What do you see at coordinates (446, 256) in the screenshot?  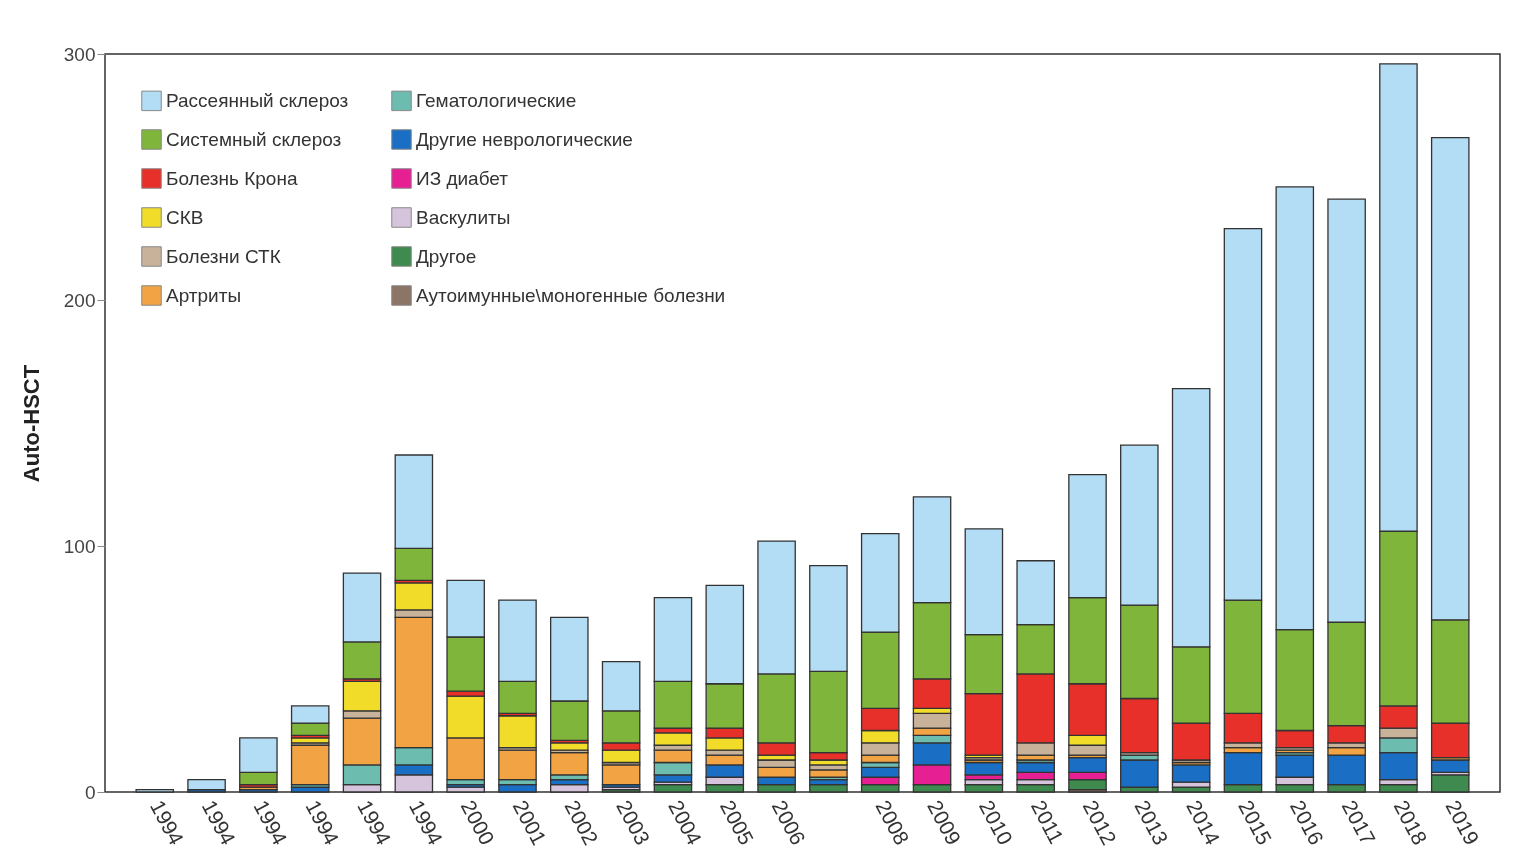 I see `legend-label: Другое` at bounding box center [446, 256].